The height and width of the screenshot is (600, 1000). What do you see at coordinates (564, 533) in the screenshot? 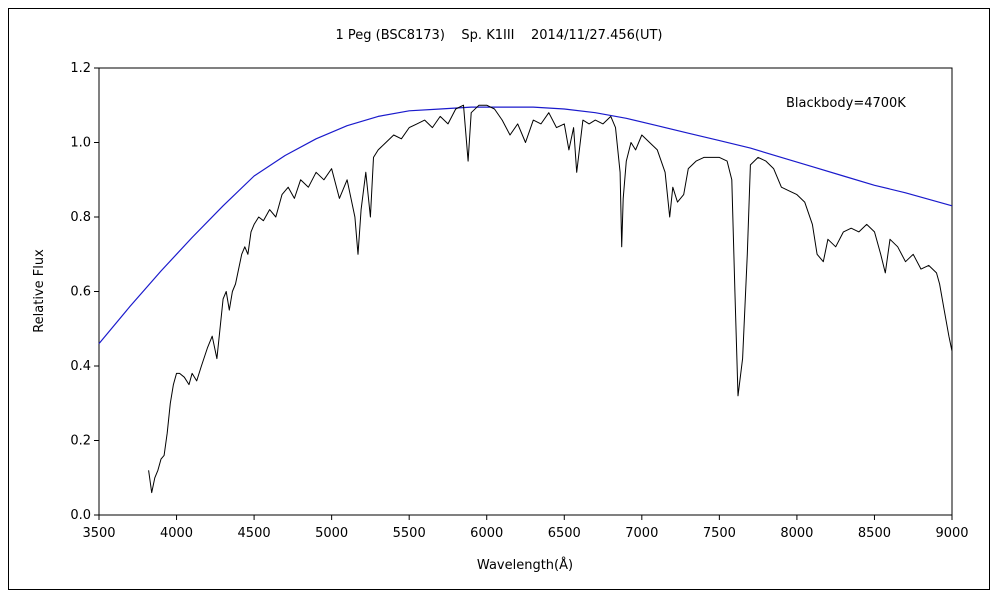
I see `x-tick-label: 6500` at bounding box center [564, 533].